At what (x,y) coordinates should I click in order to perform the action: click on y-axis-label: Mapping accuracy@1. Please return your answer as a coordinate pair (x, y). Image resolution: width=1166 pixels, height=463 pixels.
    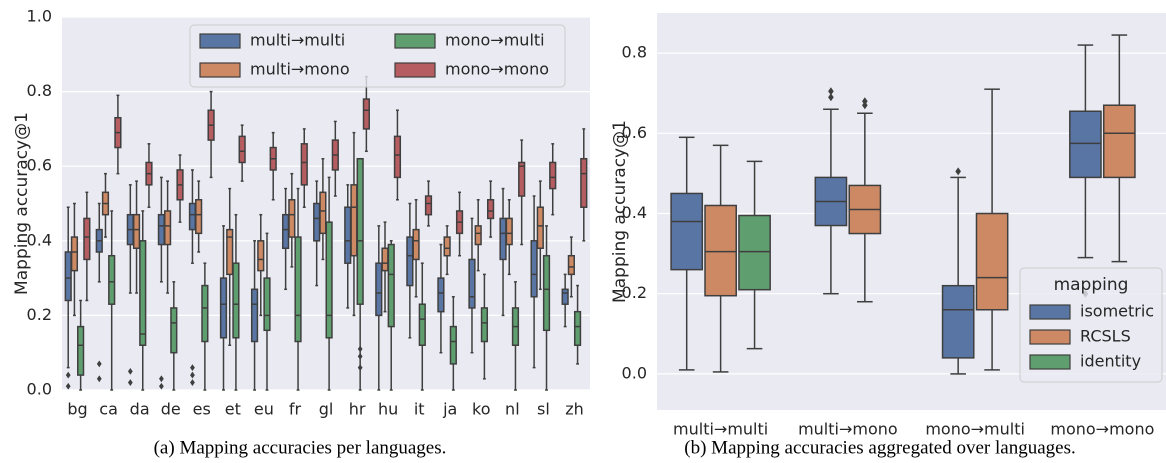
    Looking at the image, I should click on (22, 203).